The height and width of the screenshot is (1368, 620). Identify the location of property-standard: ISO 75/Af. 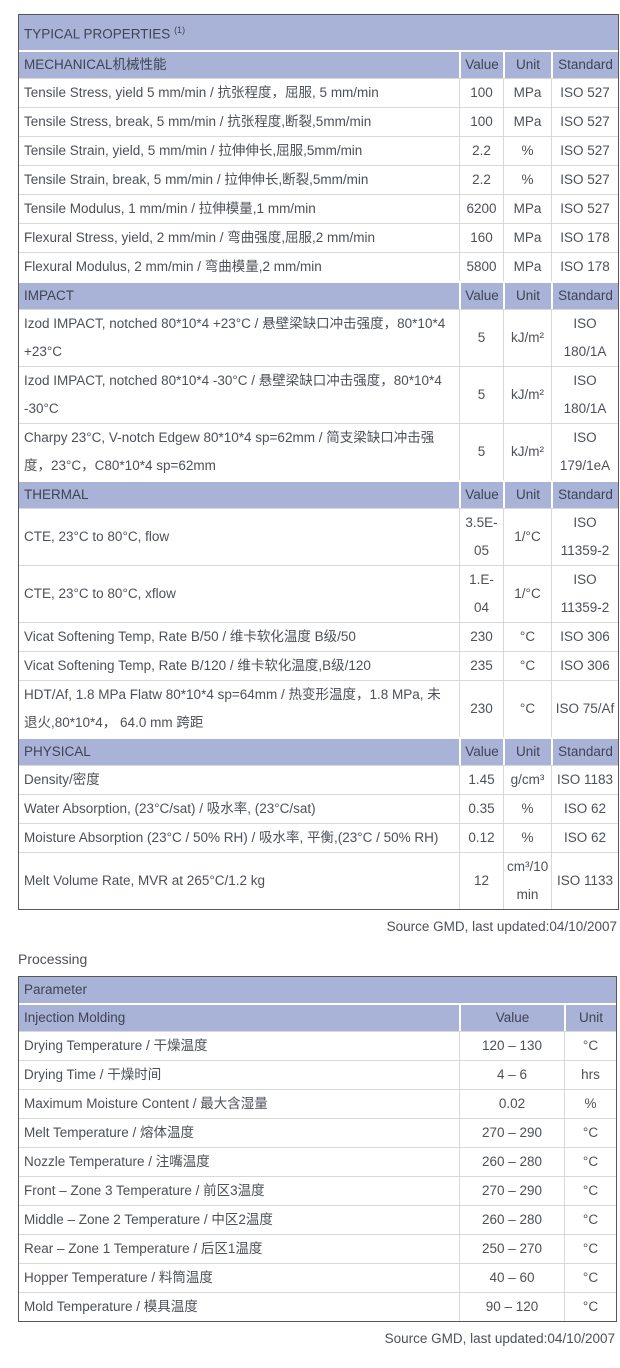
(584, 708).